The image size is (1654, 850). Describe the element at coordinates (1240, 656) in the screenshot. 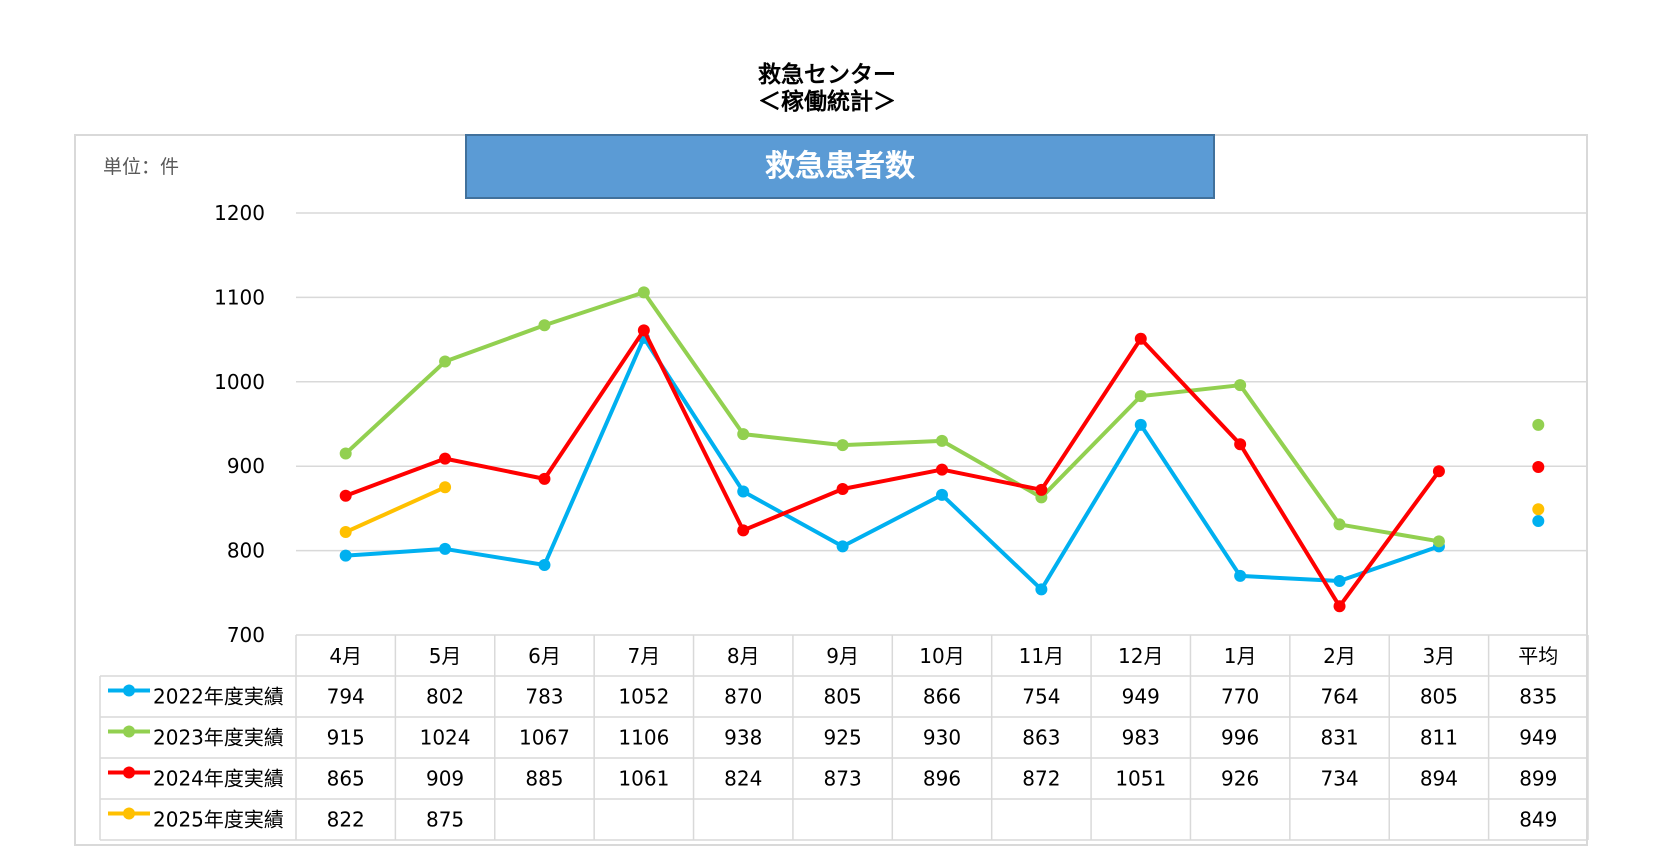

I see `x-tick-label: 1月` at that location.